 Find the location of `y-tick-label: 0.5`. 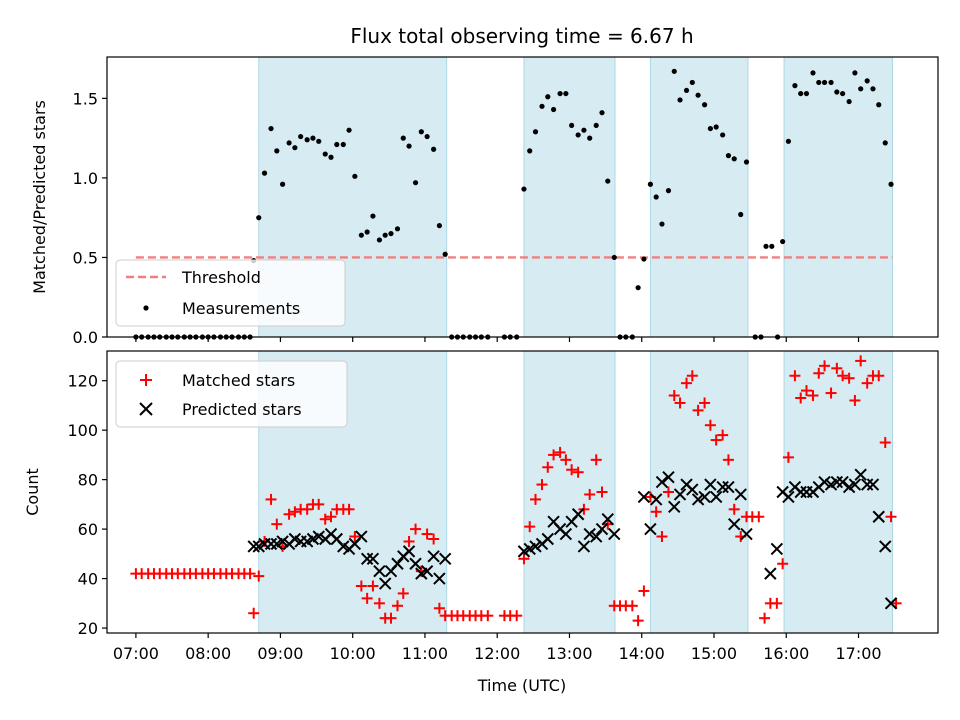

y-tick-label: 0.5 is located at coordinates (85, 257).